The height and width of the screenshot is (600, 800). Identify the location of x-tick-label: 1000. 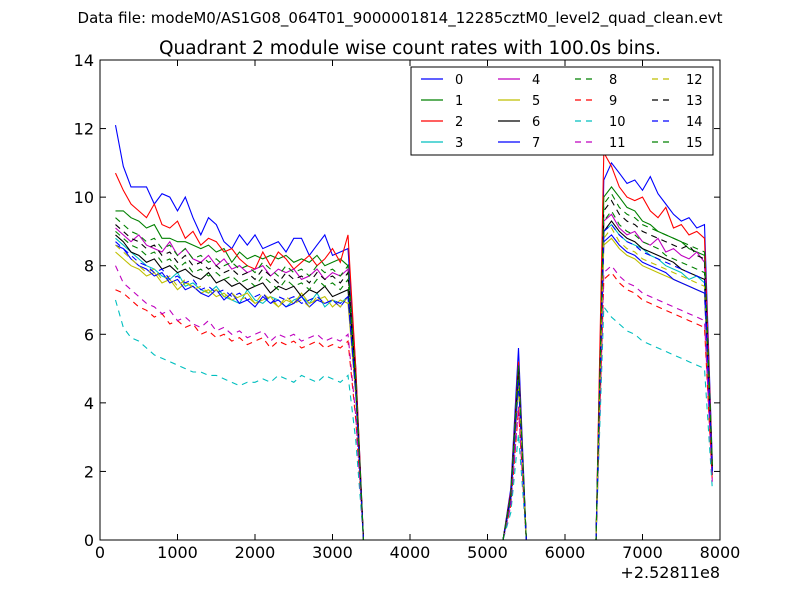
(177, 552).